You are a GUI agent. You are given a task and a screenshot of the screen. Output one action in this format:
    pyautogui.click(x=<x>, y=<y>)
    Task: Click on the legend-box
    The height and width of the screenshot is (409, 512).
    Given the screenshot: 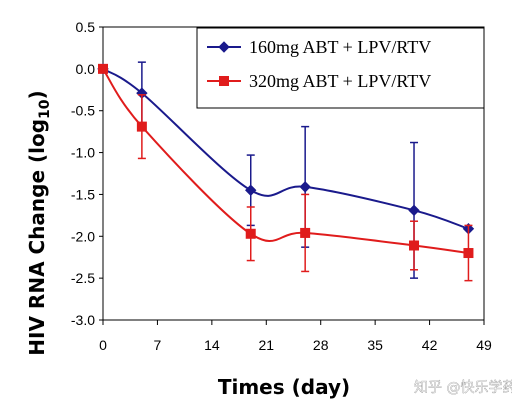 What is the action you would take?
    pyautogui.click(x=340, y=68)
    